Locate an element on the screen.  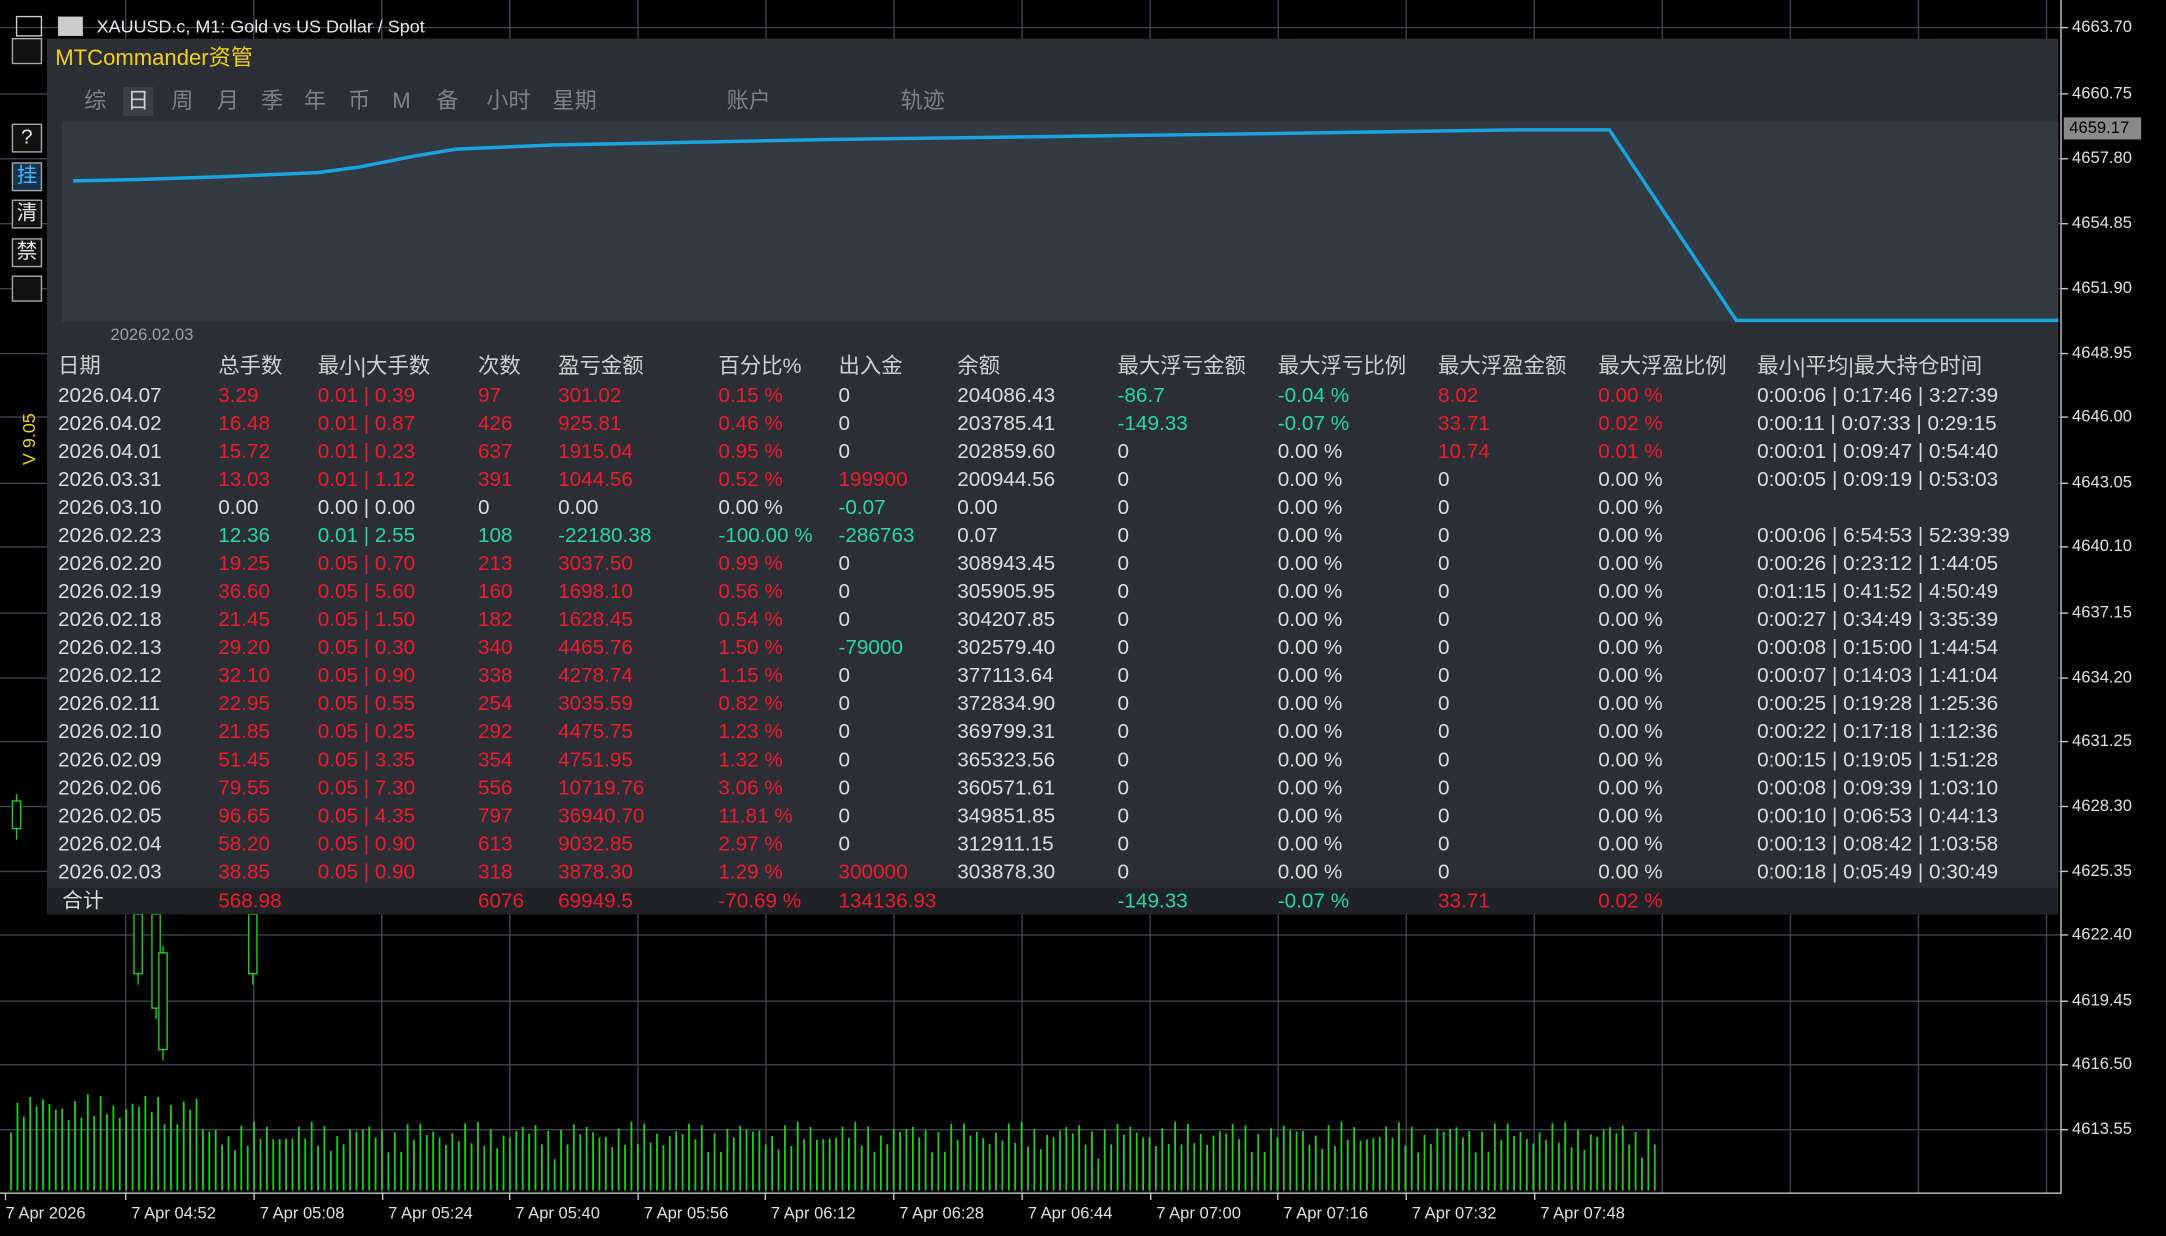
price-label: 4643.05 is located at coordinates (2102, 482).